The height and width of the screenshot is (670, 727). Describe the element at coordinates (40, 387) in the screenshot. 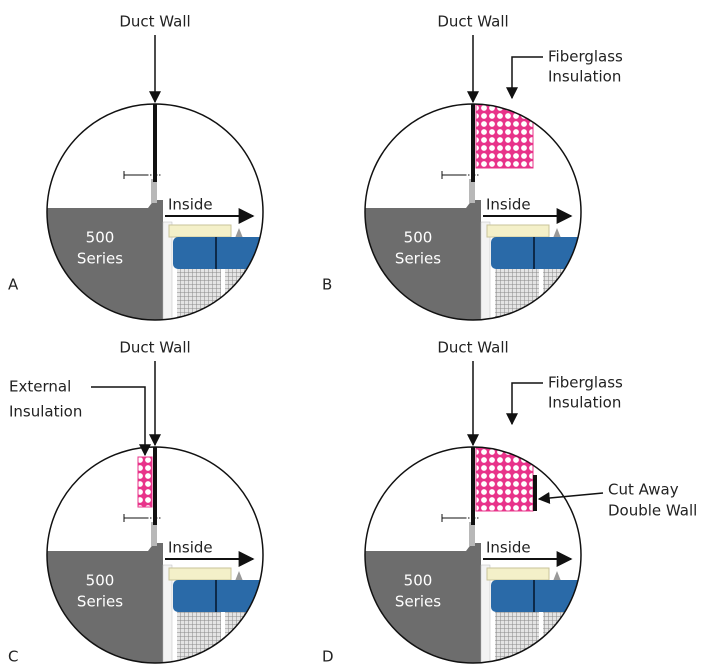

I see `external-label: External` at that location.